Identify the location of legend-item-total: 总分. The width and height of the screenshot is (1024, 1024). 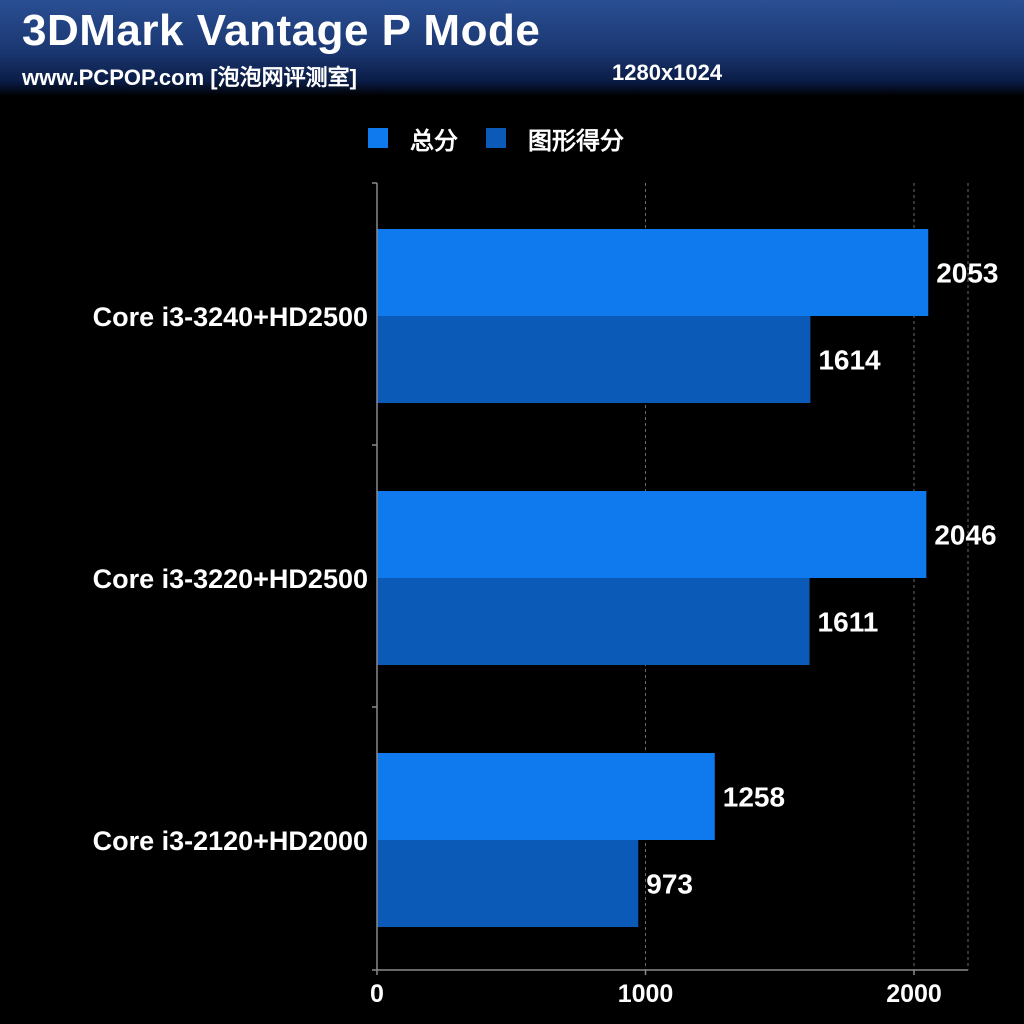
(413, 138).